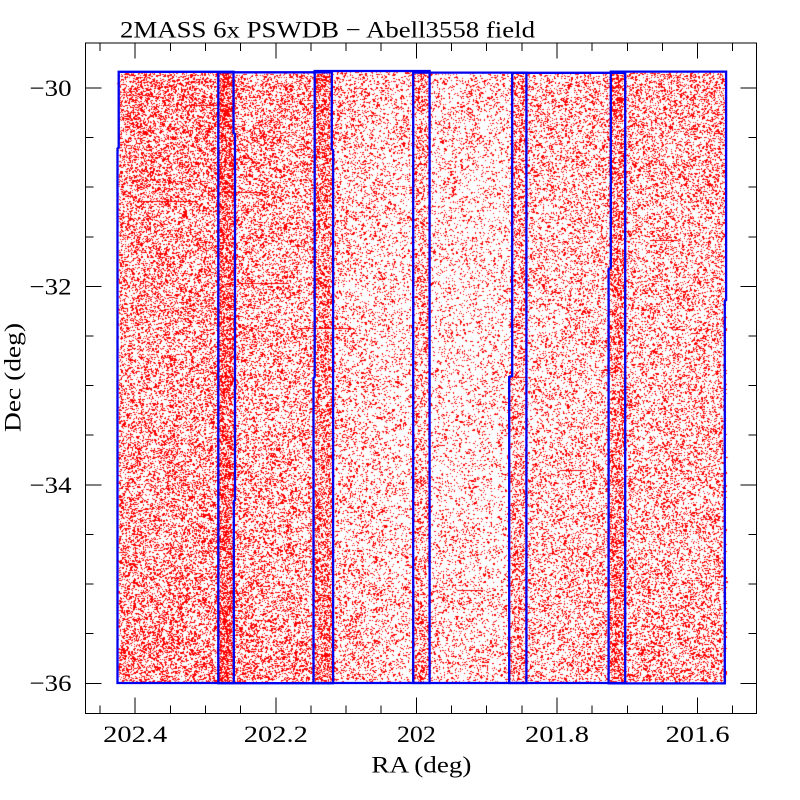 Image resolution: width=800 pixels, height=800 pixels. Describe the element at coordinates (135, 735) in the screenshot. I see `svg-text: 202.4` at that location.